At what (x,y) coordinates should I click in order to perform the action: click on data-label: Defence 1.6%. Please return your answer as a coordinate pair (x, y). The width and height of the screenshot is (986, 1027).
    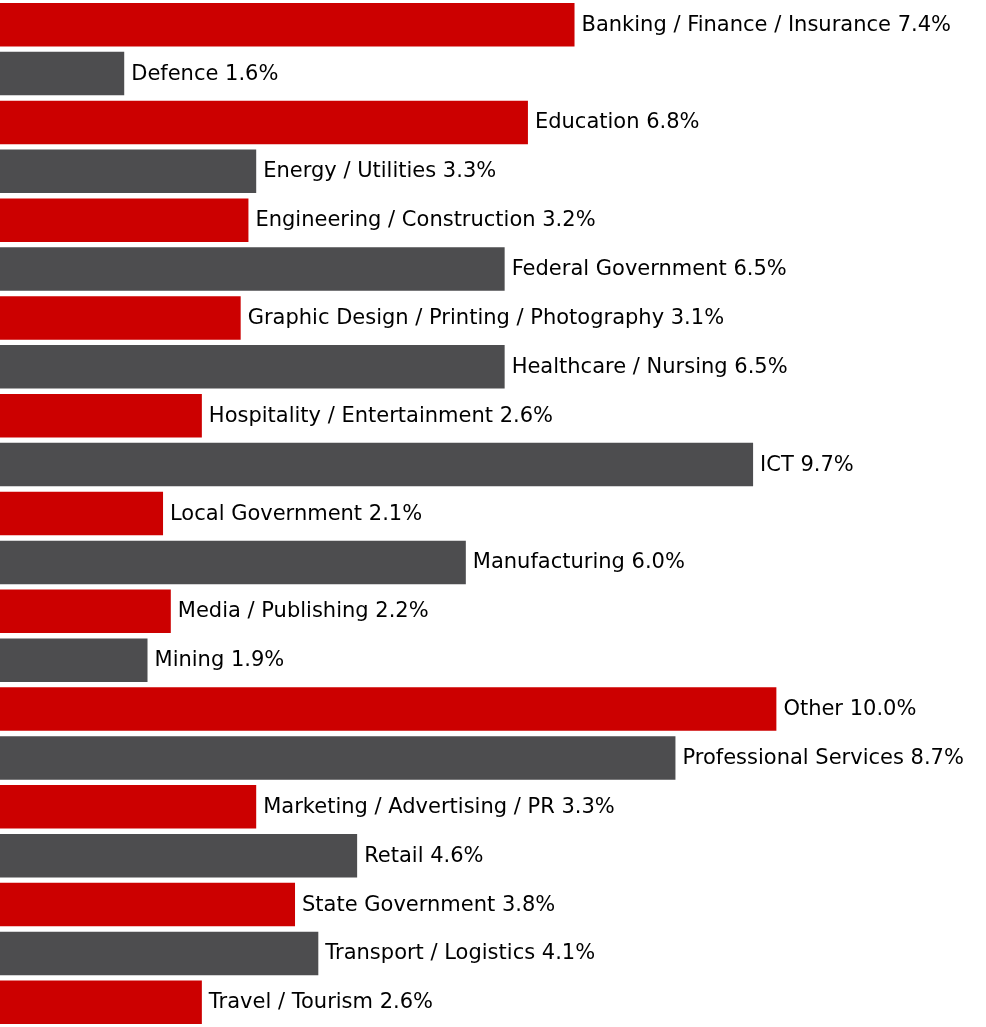
    Looking at the image, I should click on (205, 72).